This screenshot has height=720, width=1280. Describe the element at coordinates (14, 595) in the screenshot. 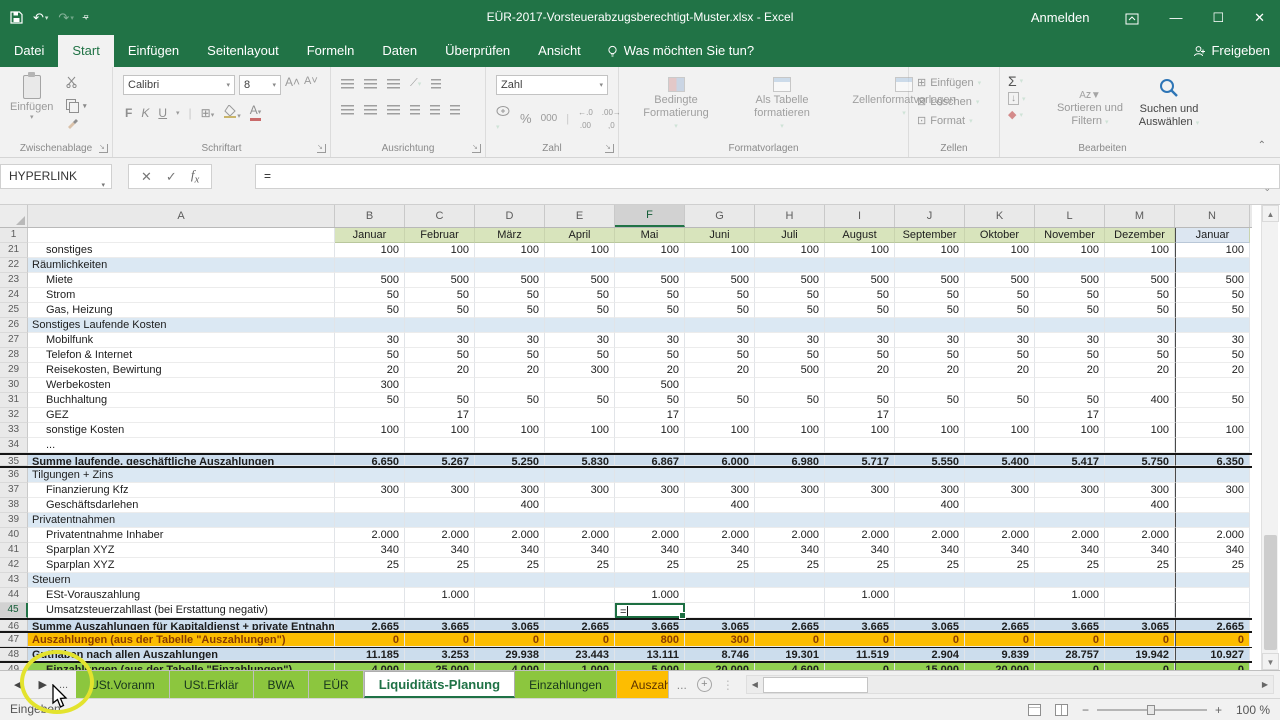

I see `row-header-44: 44` at that location.